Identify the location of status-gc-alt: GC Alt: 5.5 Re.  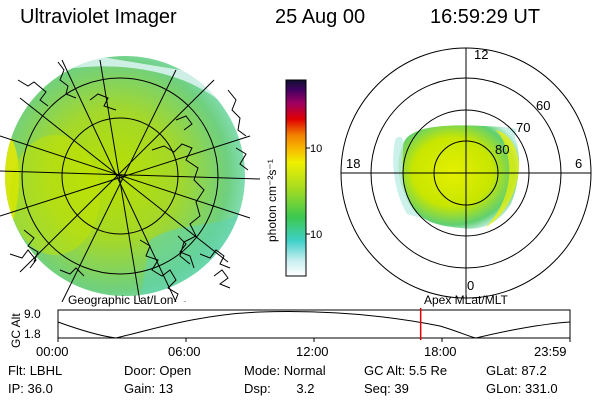
(406, 370).